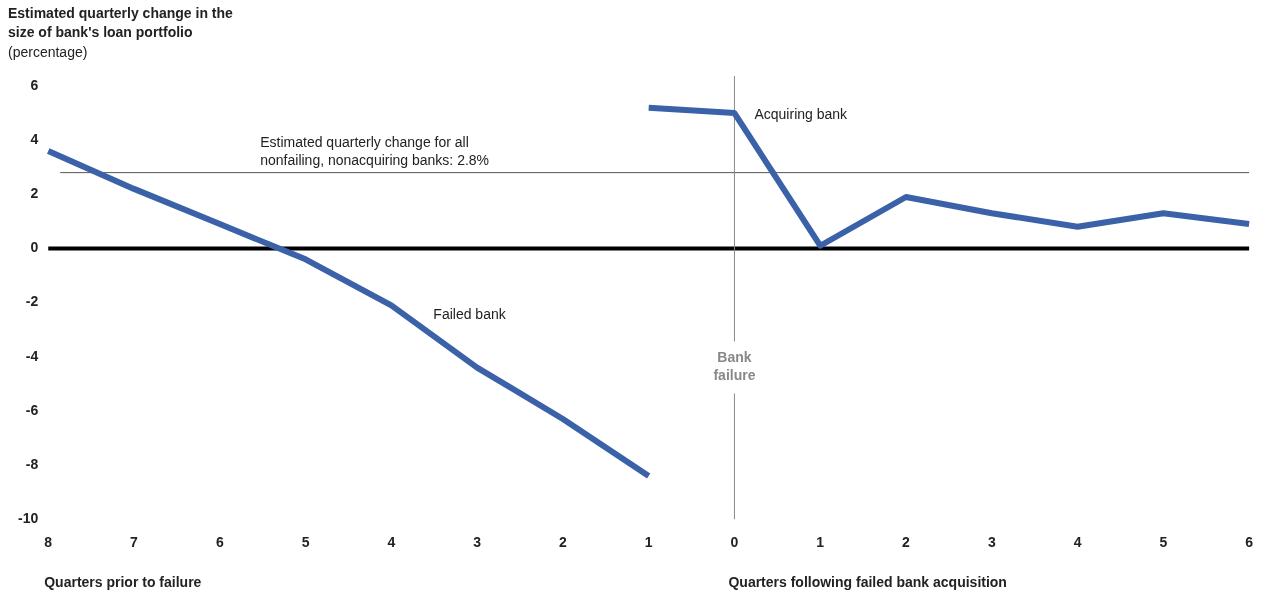  Describe the element at coordinates (34, 139) in the screenshot. I see `y-tick-label: 4` at that location.